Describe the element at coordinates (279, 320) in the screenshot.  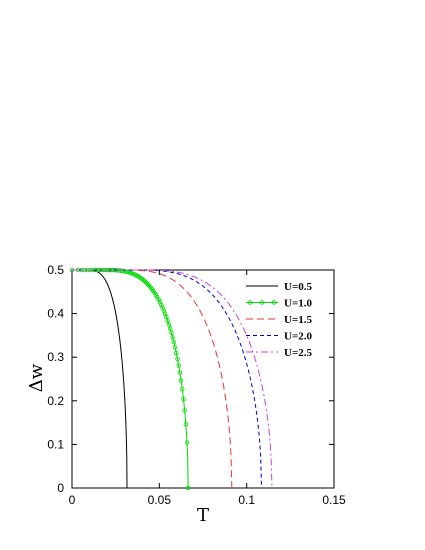
I see `legend: U=0.5 U=1.0 U=1.5 U=2.0 U=2.5` at that location.